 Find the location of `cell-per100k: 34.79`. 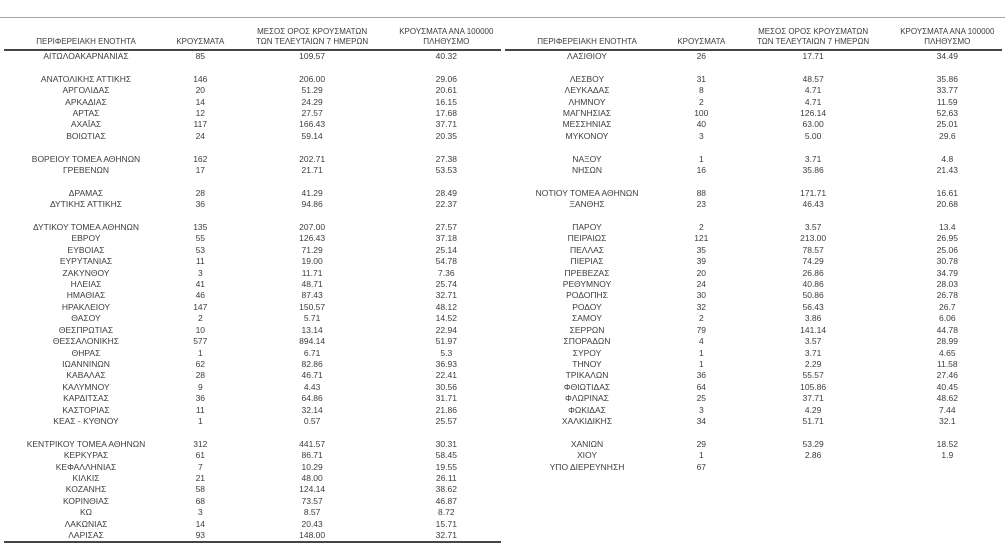

cell-per100k: 34.79 is located at coordinates (947, 272).